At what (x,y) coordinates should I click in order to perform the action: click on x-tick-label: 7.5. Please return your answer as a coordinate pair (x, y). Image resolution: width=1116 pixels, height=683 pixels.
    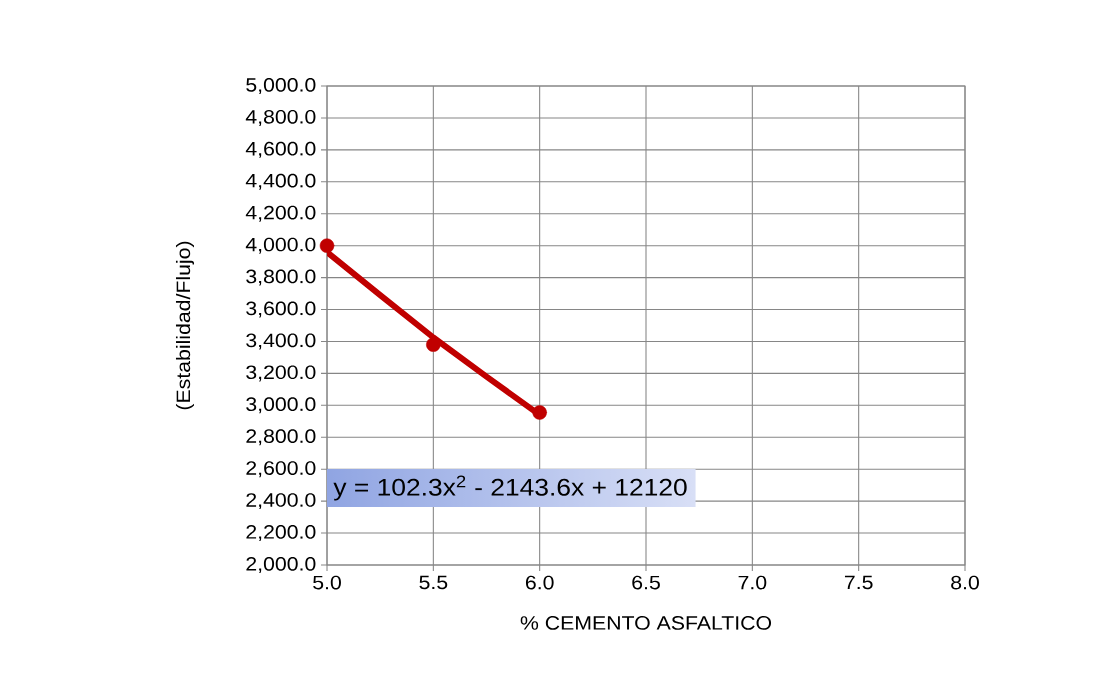
    Looking at the image, I should click on (858, 582).